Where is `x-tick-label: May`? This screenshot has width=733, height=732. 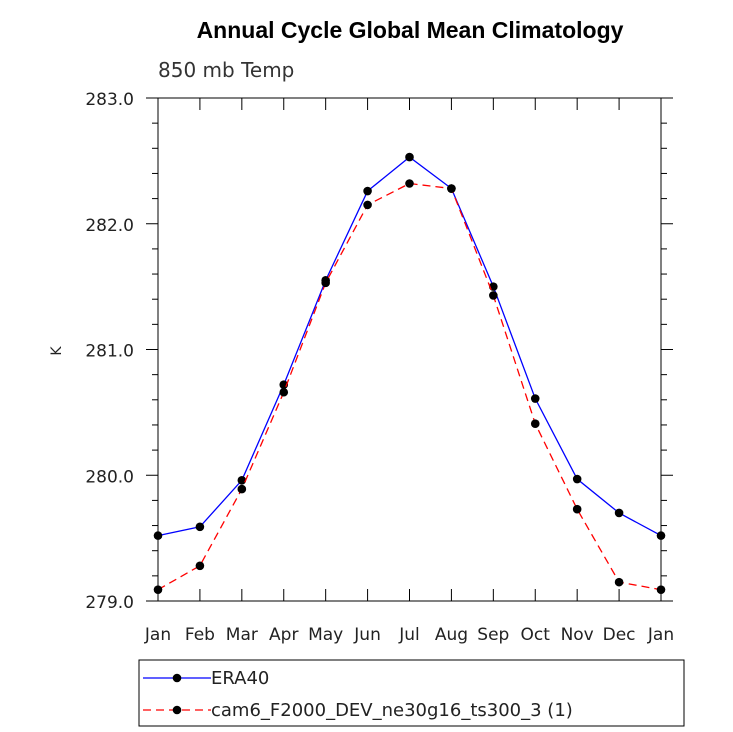
x-tick-label: May is located at coordinates (325, 635).